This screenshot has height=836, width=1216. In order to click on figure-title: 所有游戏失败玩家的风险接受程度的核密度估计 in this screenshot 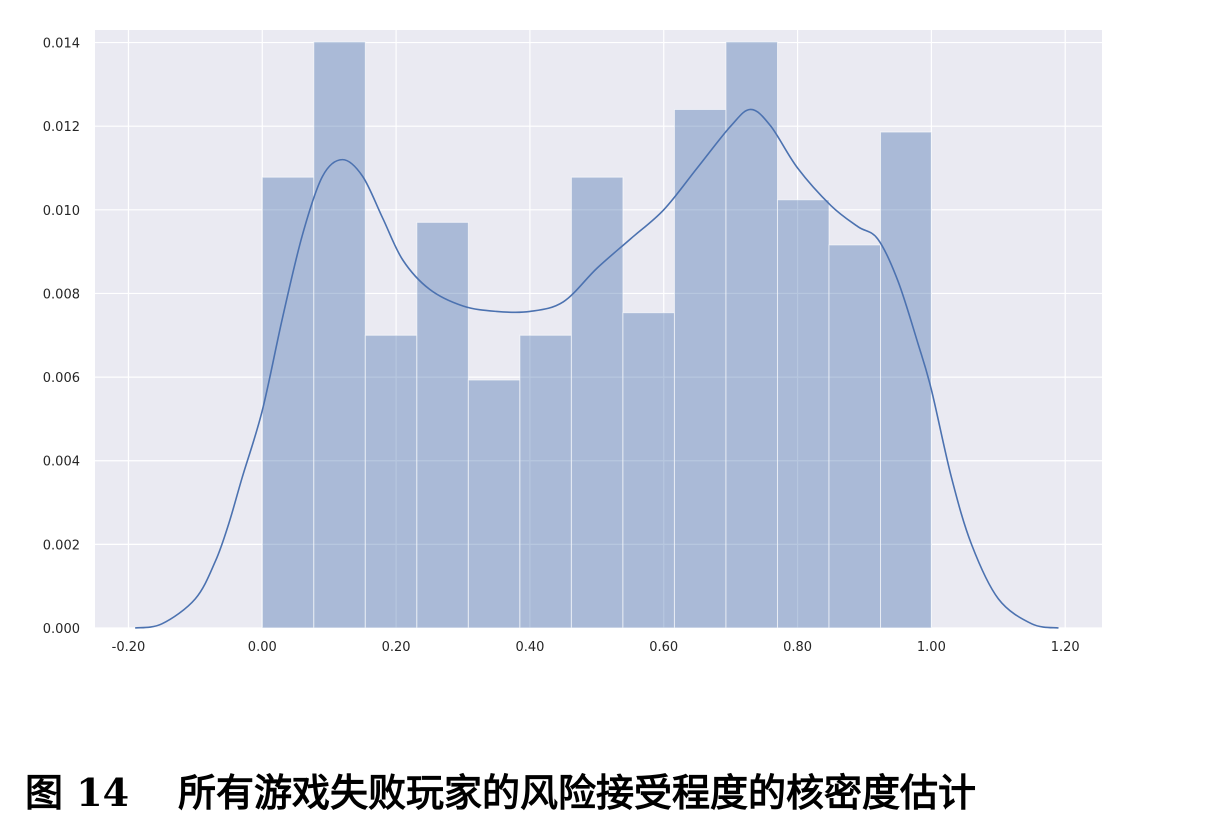, I will do `click(577, 792)`.